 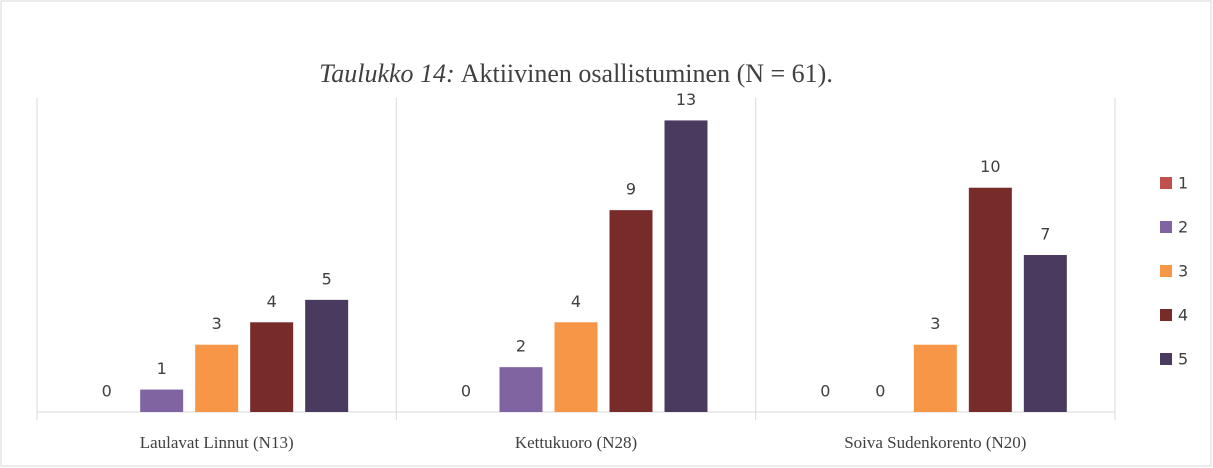 I want to click on legend-label: 1, so click(x=1183, y=183).